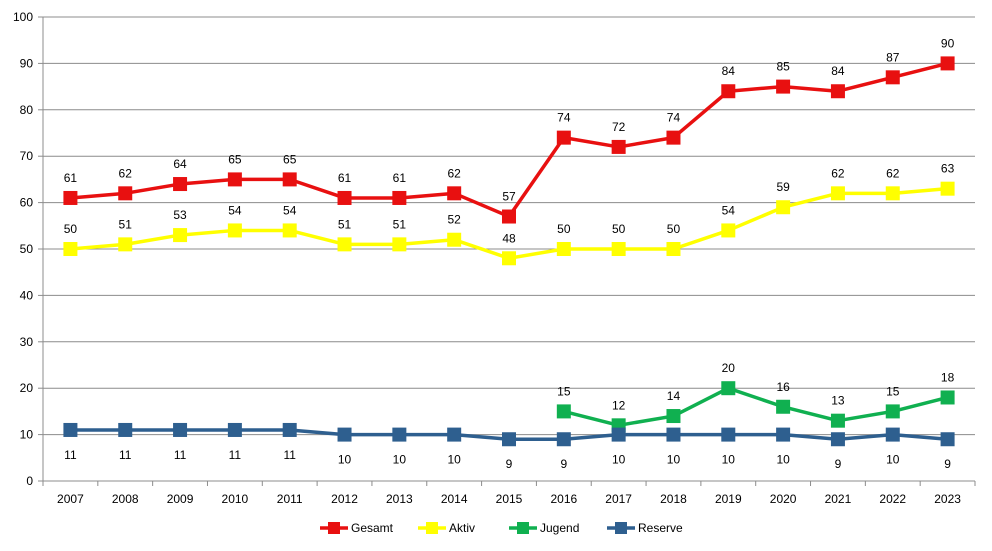 This screenshot has height=551, width=992. I want to click on x-tick-label: 2016, so click(563, 499).